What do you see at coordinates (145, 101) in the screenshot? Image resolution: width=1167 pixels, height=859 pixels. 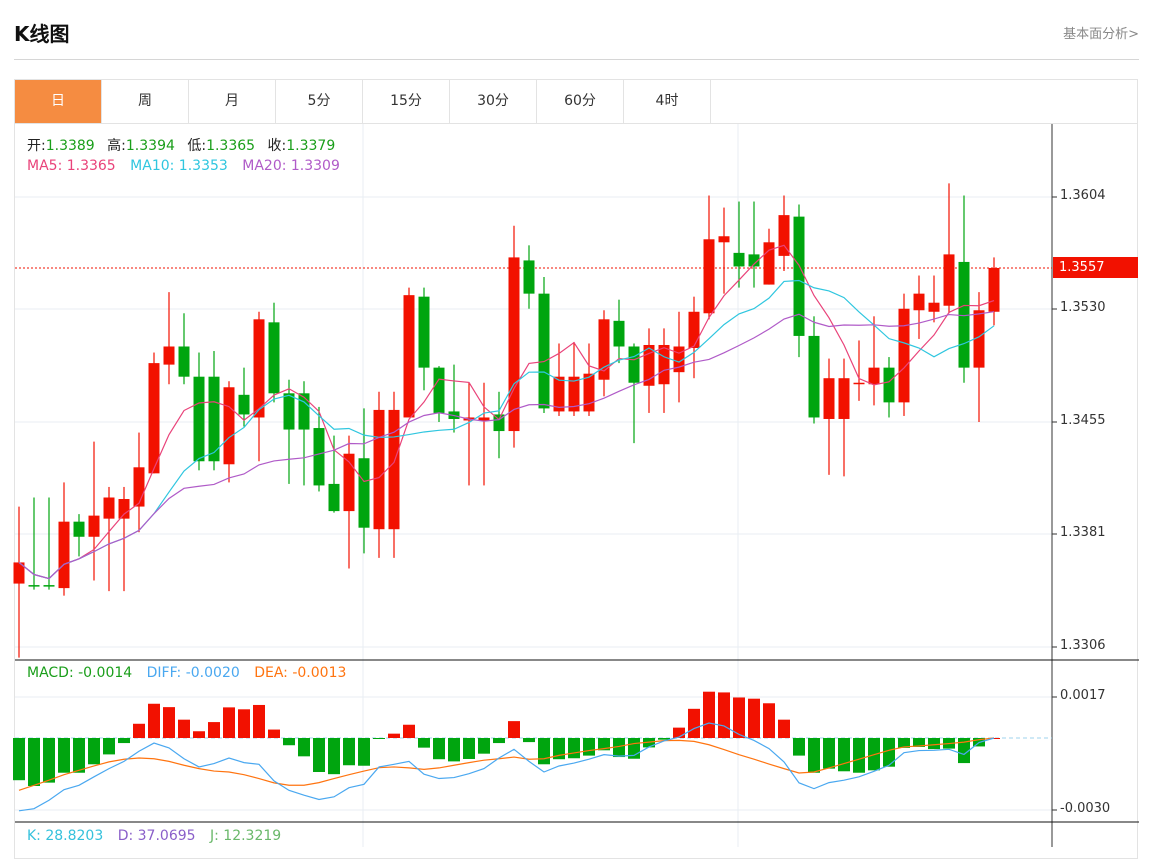 I see `tab-week: 周` at bounding box center [145, 101].